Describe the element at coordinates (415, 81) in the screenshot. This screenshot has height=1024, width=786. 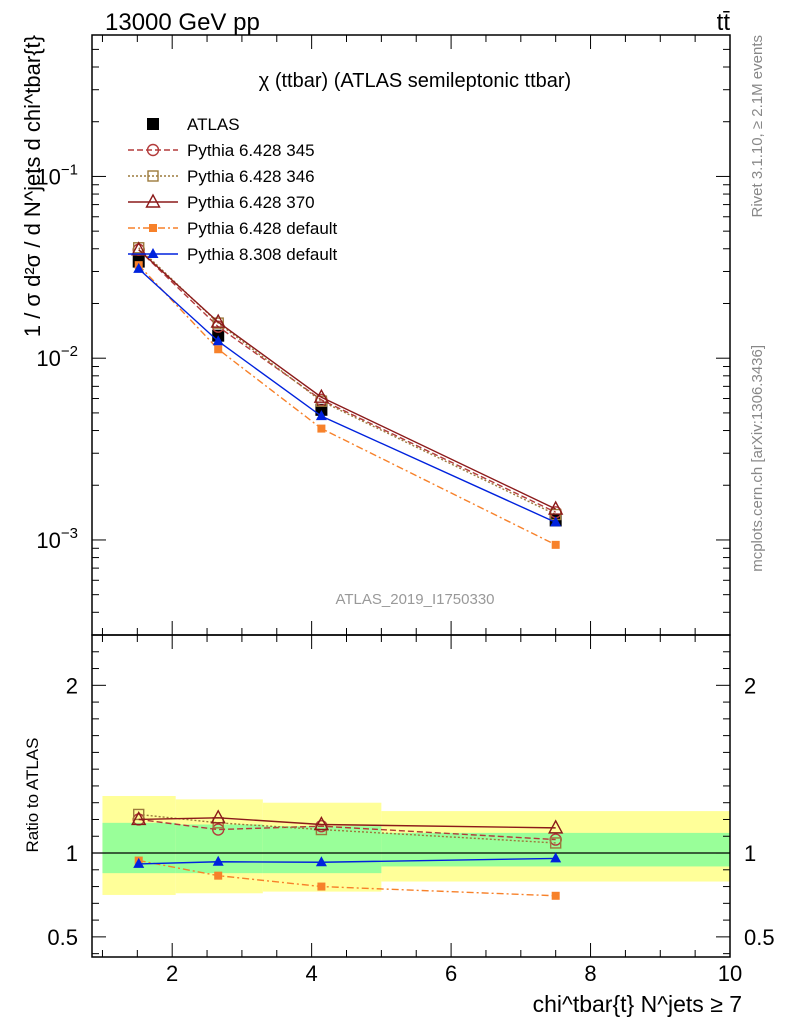
I see `main-title: χ (ttbar) (ATLAS semileptonic ttbar)` at that location.